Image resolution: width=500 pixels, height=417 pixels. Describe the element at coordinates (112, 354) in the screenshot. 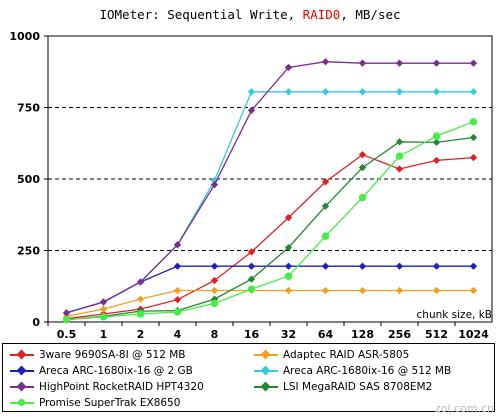

I see `legend-label: 3ware 9690SA-8I @ 512 MB` at that location.